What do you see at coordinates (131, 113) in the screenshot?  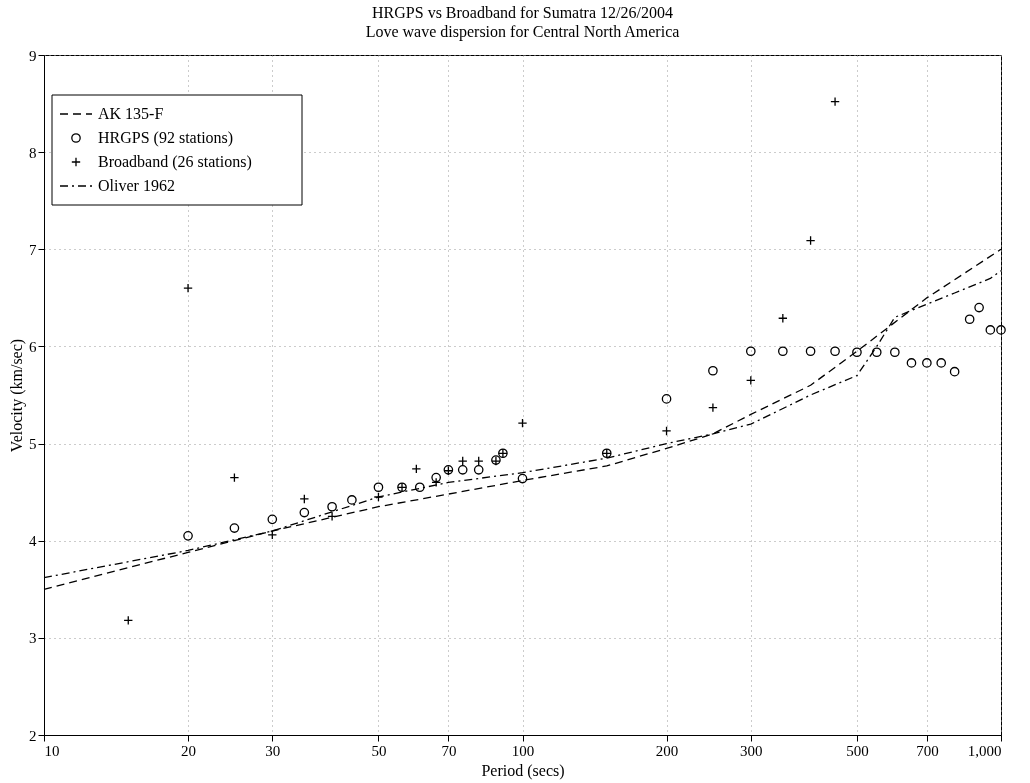 I see `legend-label: AK 135-F` at bounding box center [131, 113].